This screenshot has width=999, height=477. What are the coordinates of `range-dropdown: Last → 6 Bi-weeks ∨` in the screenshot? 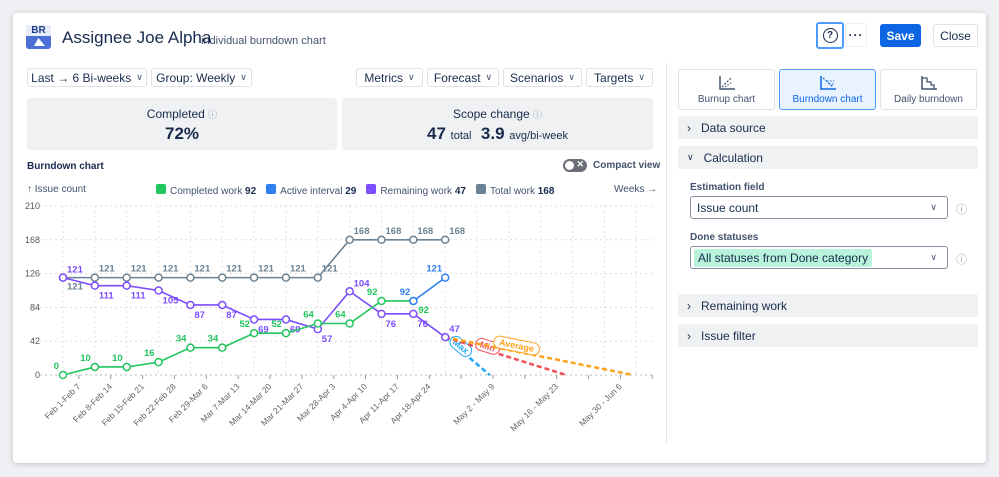 It's located at (87, 77).